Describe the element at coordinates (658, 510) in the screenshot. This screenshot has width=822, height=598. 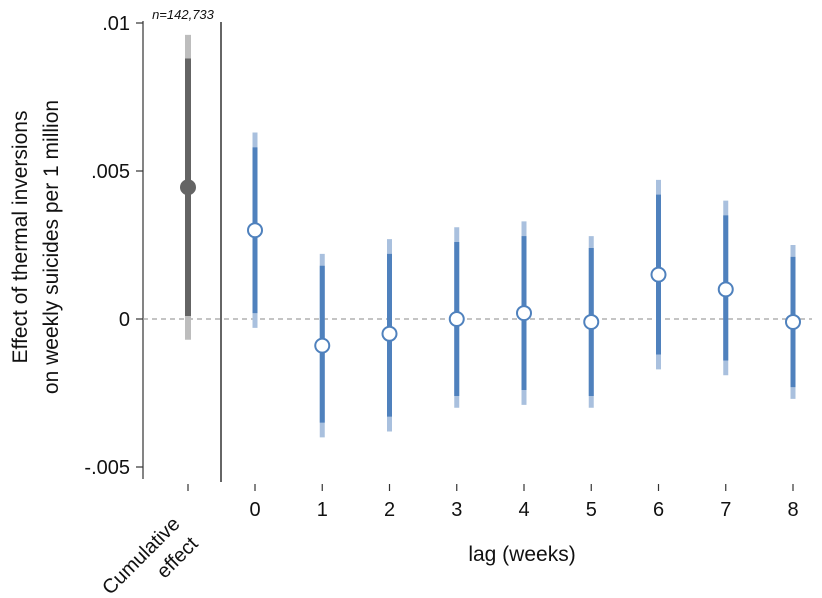
I see `x-tick-label: 6` at that location.